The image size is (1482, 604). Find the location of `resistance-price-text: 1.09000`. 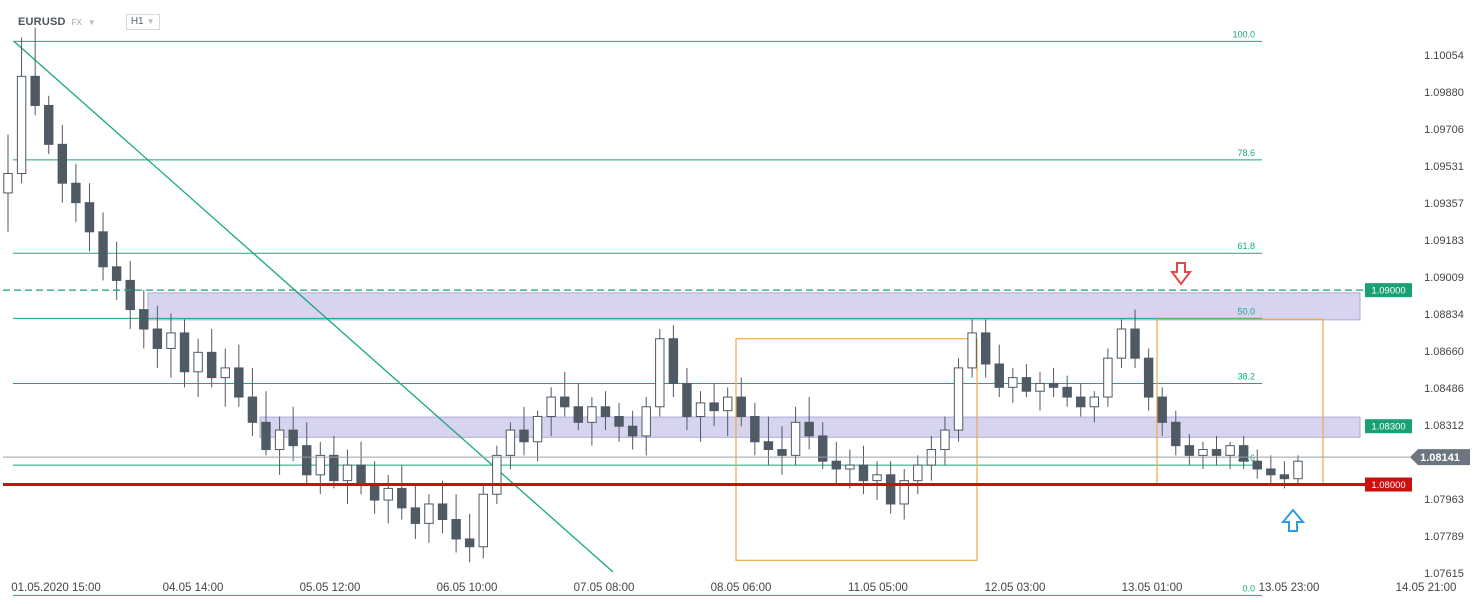

resistance-price-text: 1.09000 is located at coordinates (1388, 291).